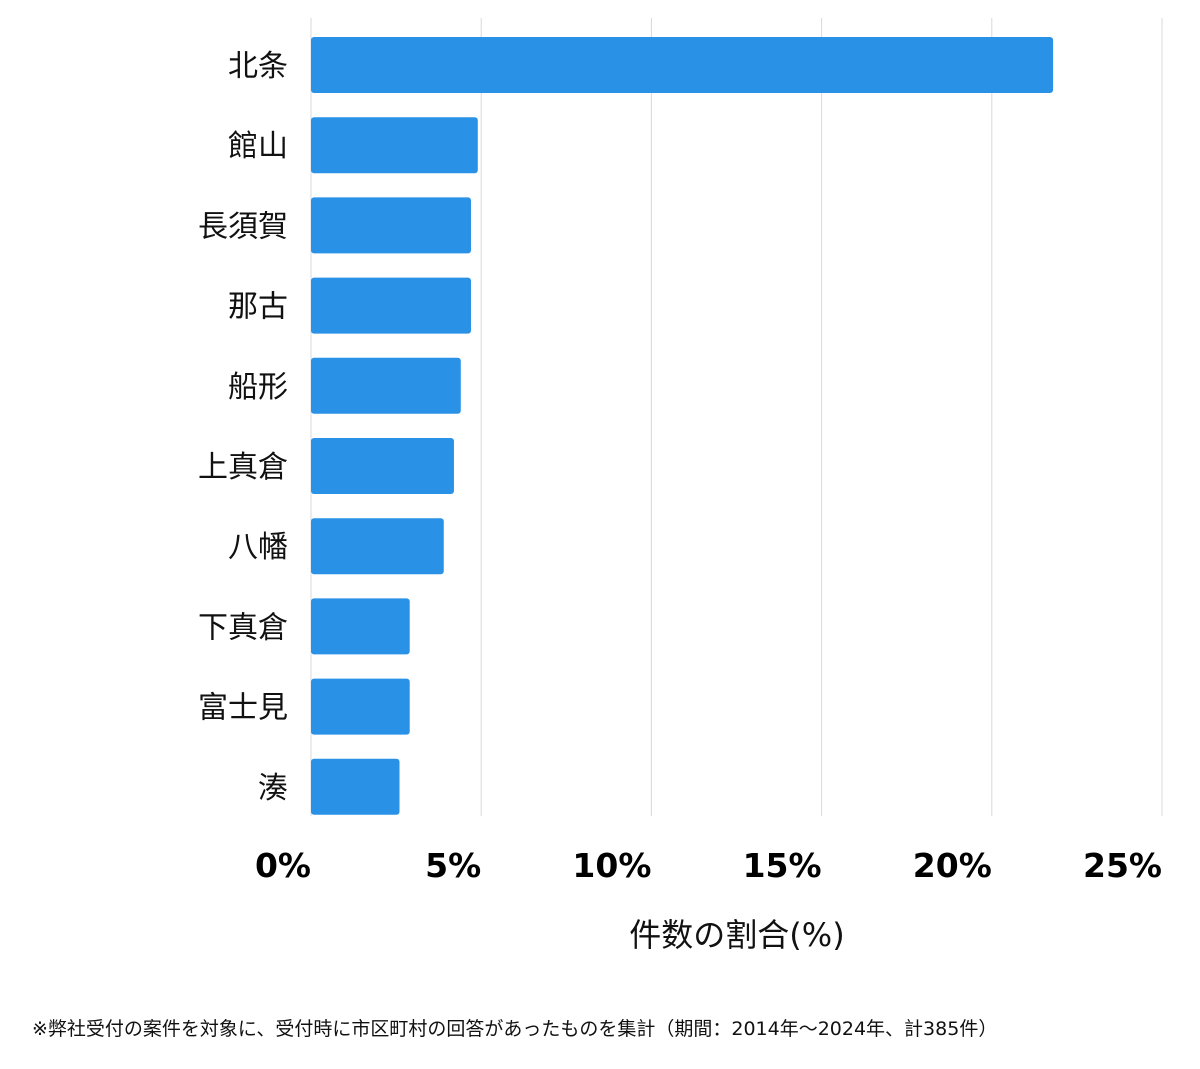 This screenshot has height=1069, width=1200. Describe the element at coordinates (708, 865) in the screenshot. I see `x-tick-labels: 0% 5% 10% 15% 20% 25%` at that location.